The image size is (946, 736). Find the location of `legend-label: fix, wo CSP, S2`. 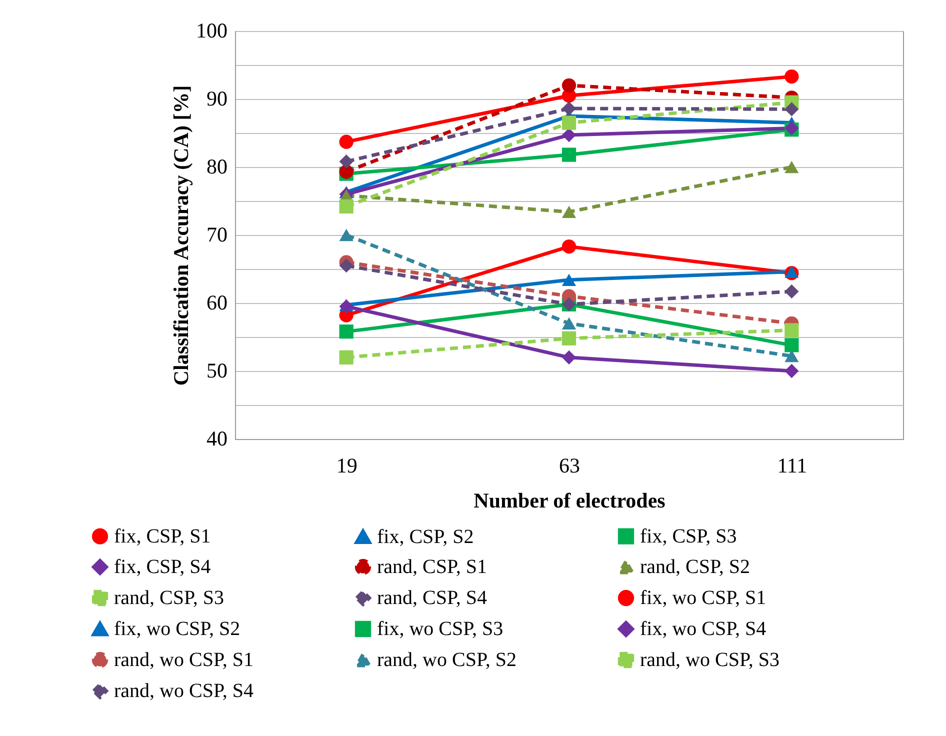

legend-label: fix, wo CSP, S2 is located at coordinates (177, 629).